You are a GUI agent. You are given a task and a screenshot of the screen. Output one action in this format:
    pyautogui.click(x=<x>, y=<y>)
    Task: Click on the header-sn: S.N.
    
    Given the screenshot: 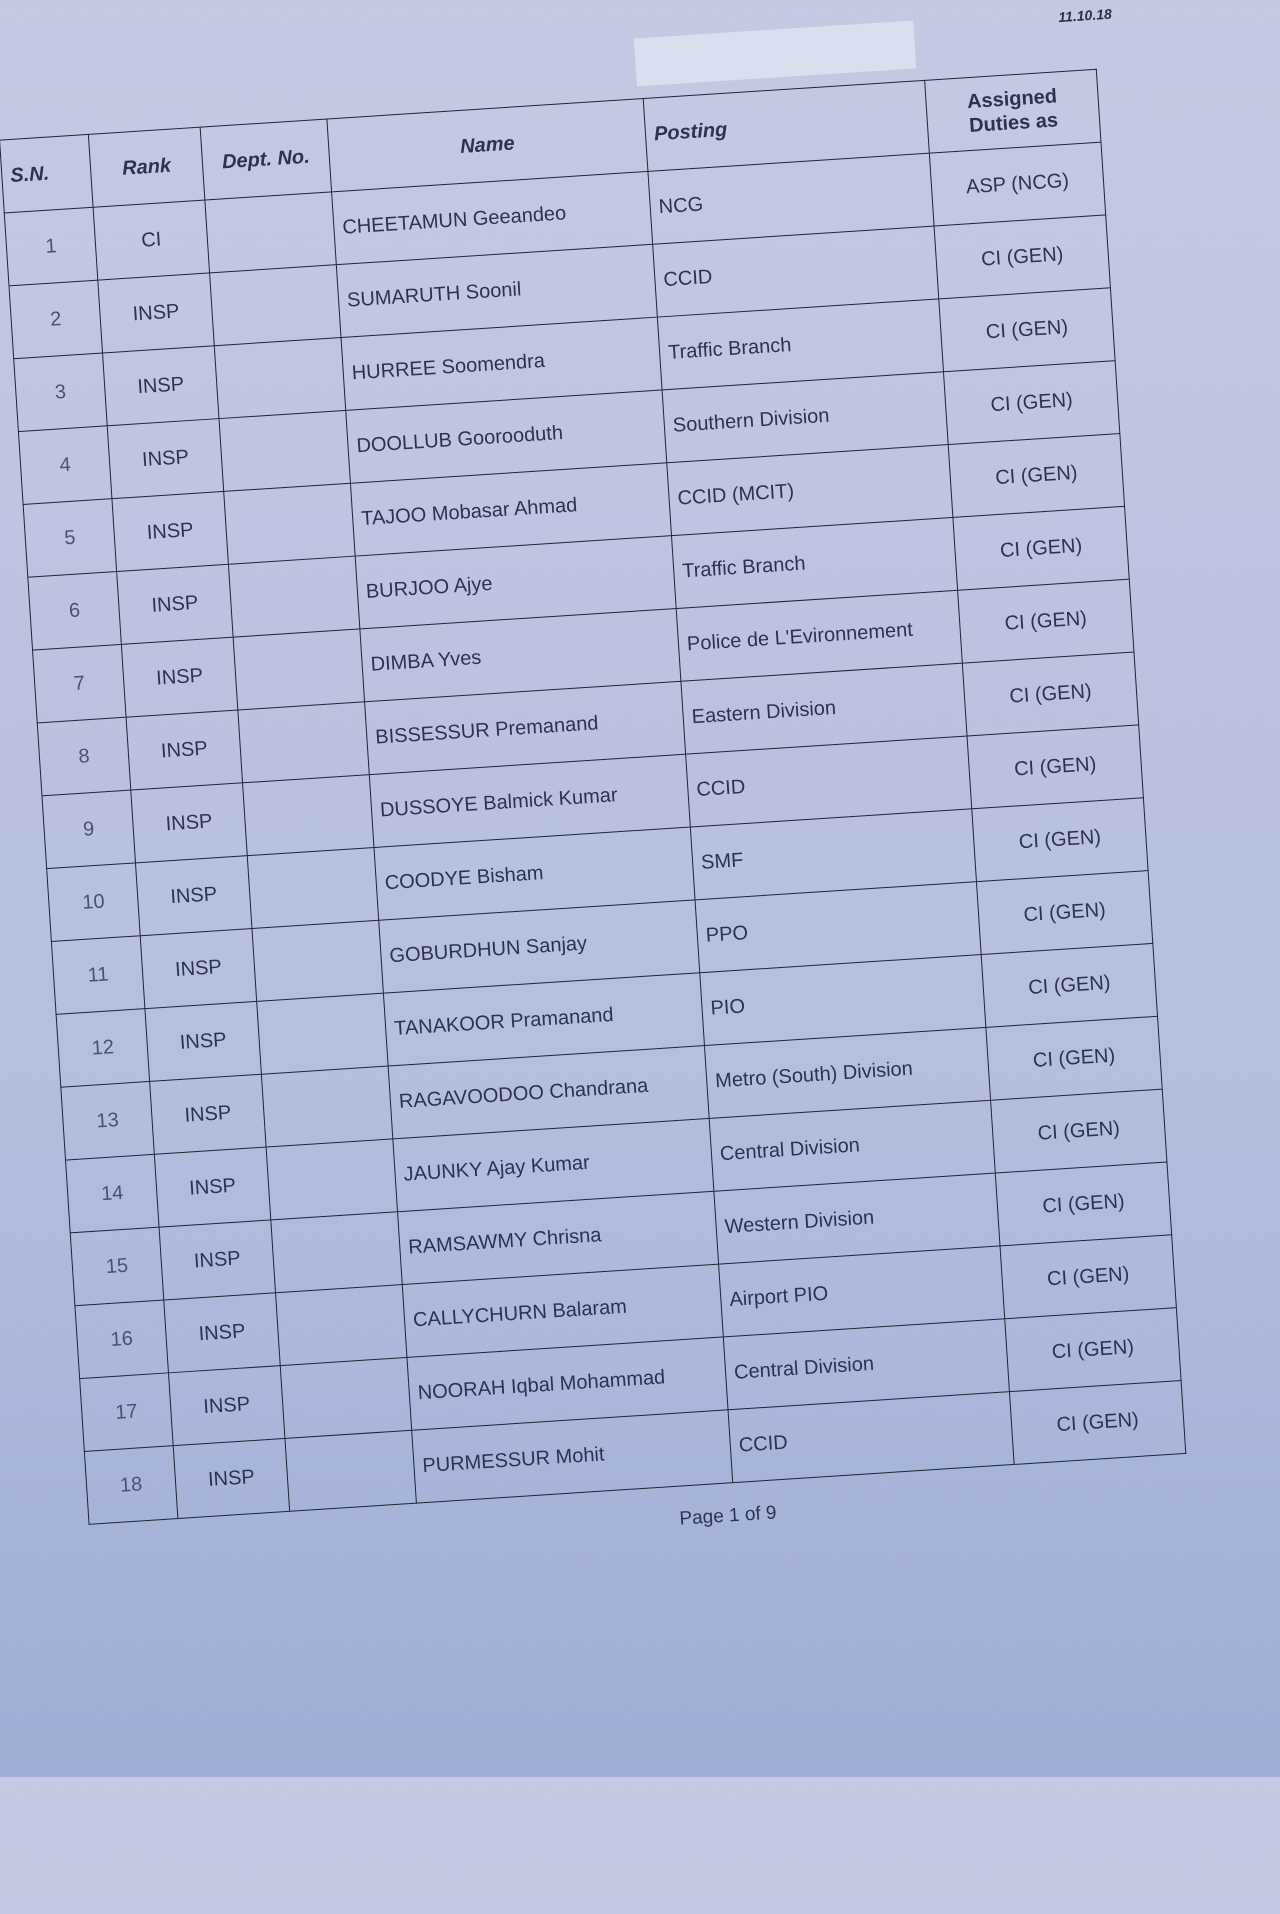 What is the action you would take?
    pyautogui.click(x=47, y=174)
    